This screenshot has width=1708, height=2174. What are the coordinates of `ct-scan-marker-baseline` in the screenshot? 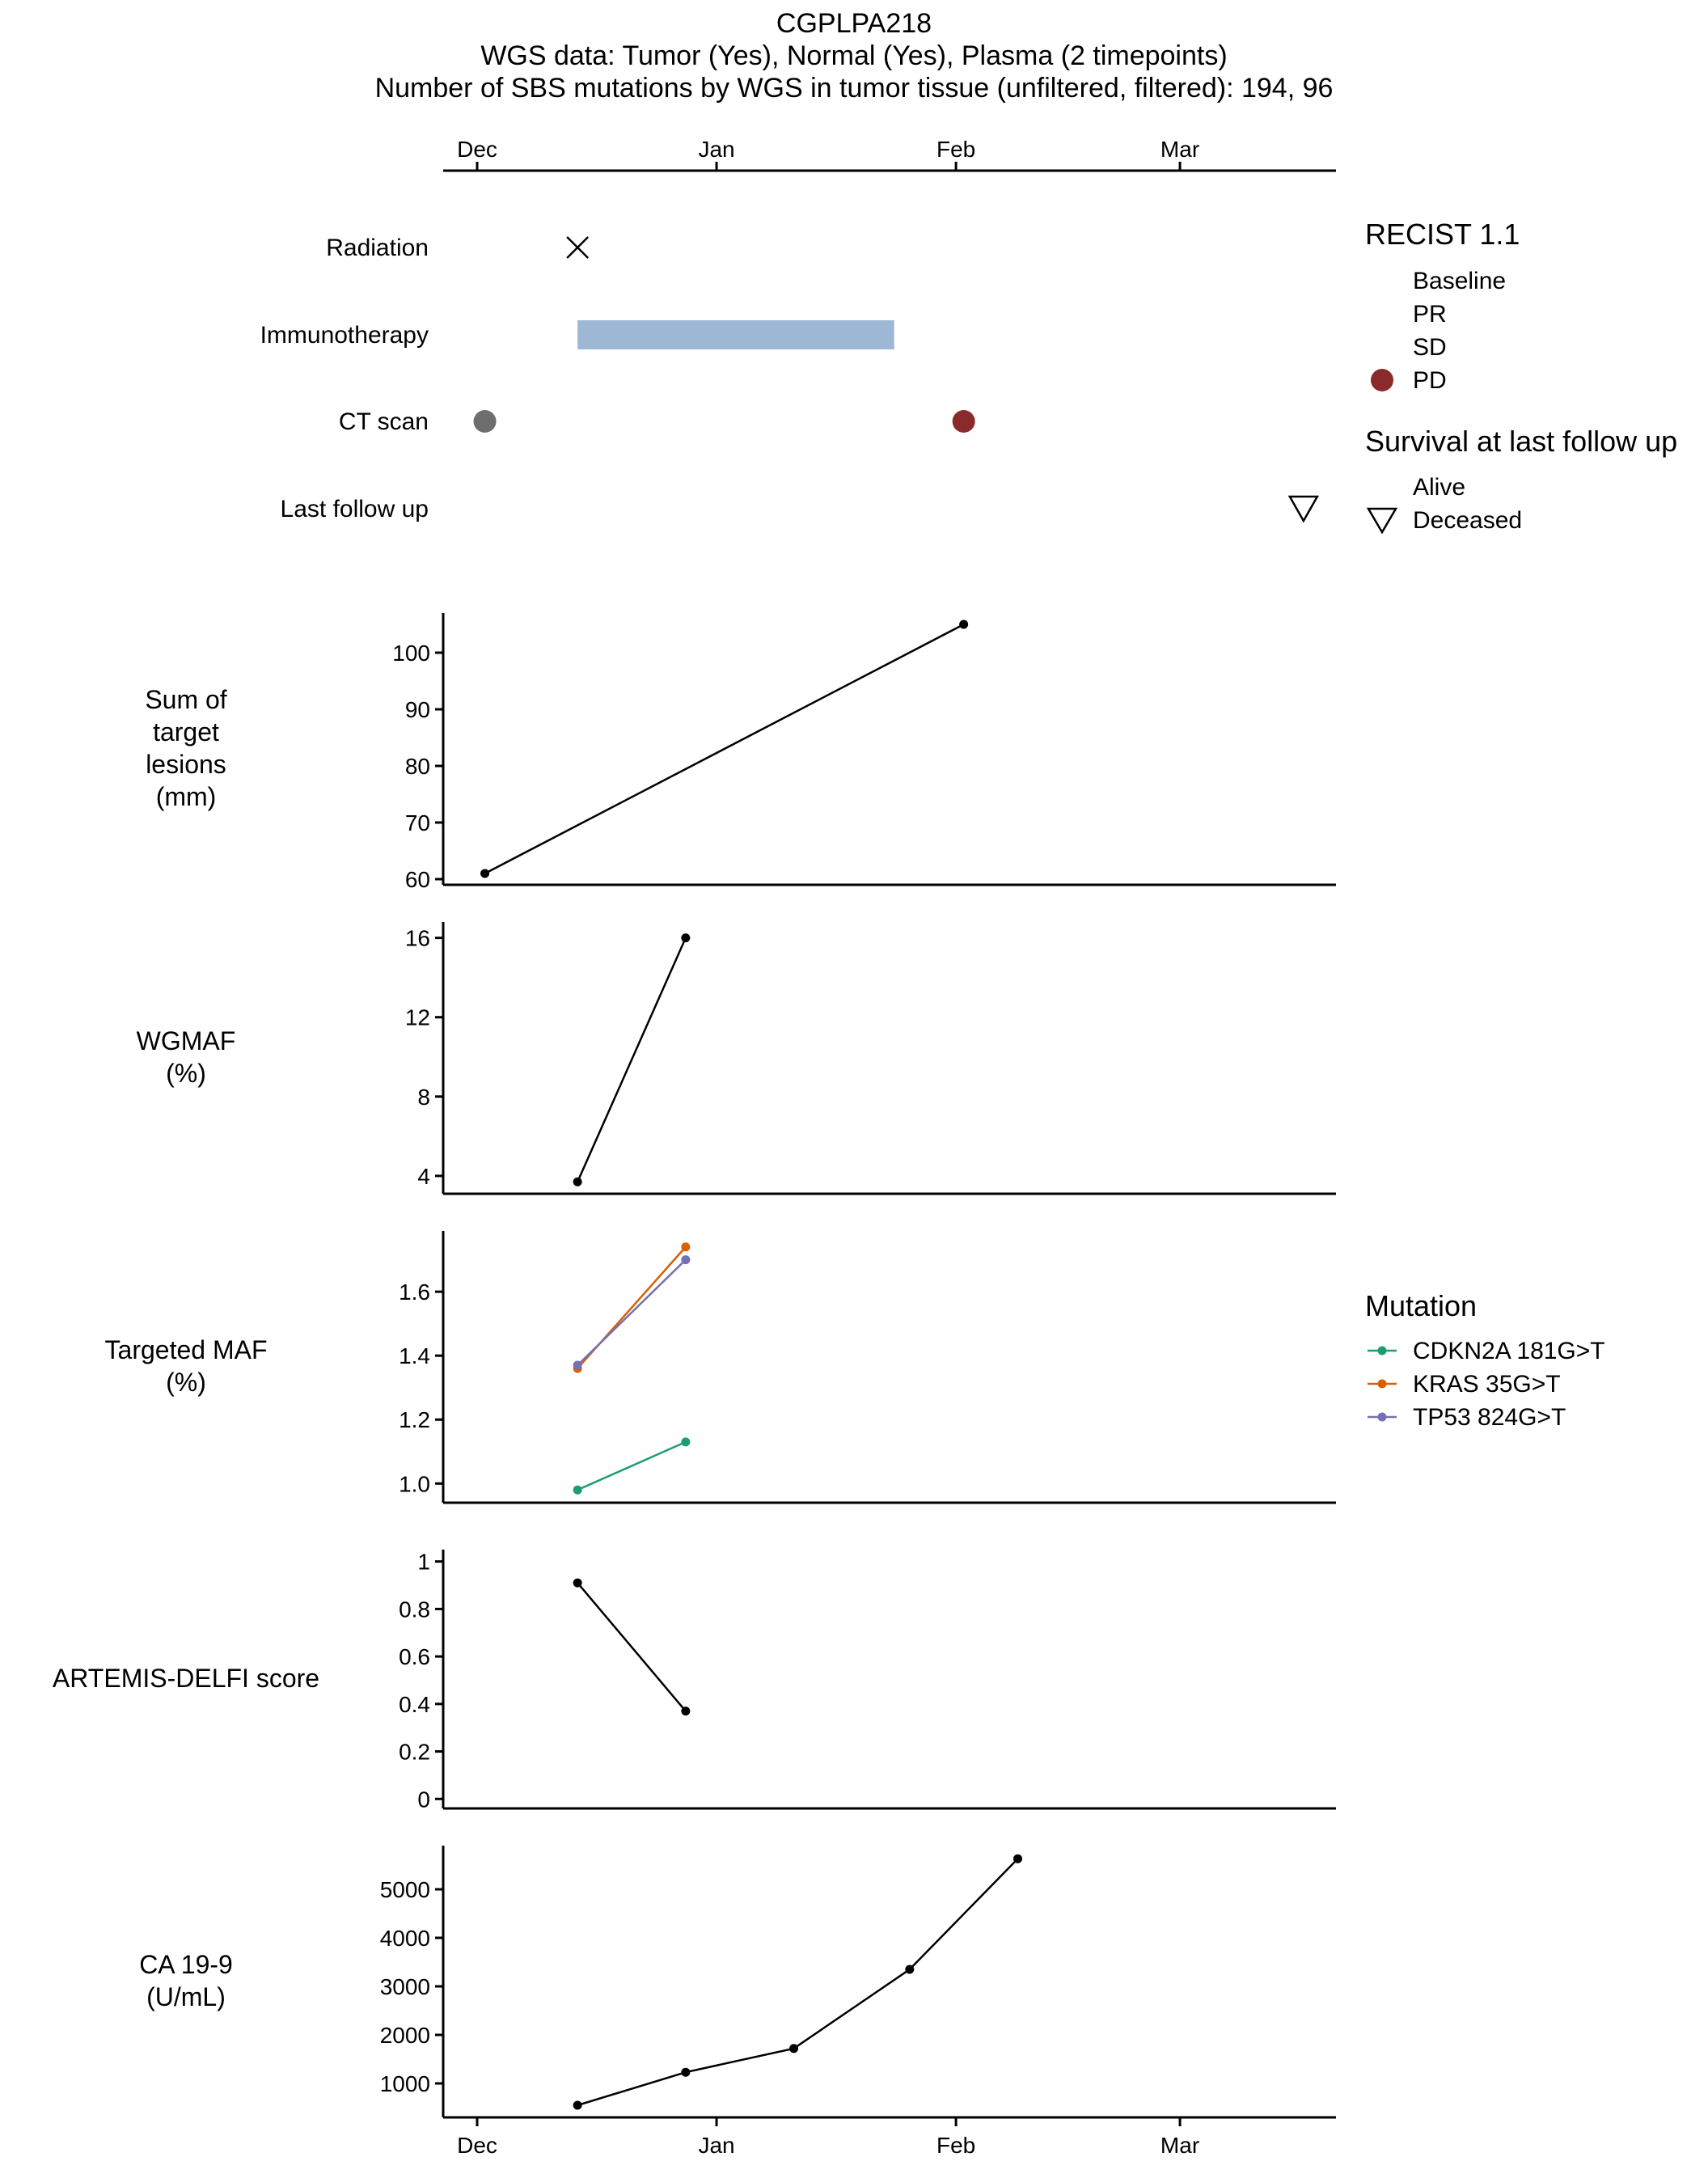 It's located at (485, 421).